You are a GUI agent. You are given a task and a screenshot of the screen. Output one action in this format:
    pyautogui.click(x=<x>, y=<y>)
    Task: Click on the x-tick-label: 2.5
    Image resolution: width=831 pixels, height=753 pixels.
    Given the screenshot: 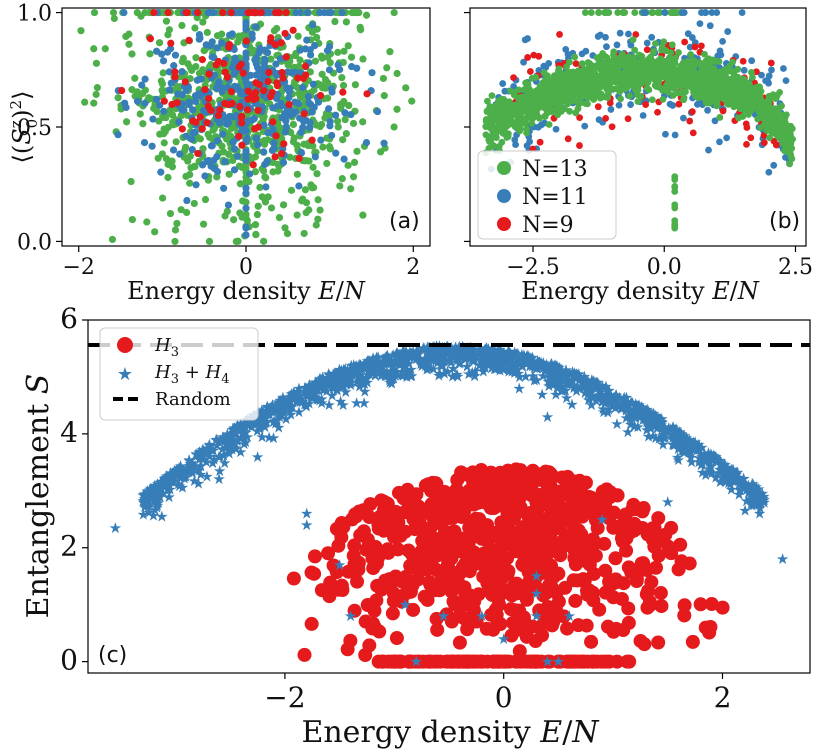 What is the action you would take?
    pyautogui.click(x=795, y=267)
    